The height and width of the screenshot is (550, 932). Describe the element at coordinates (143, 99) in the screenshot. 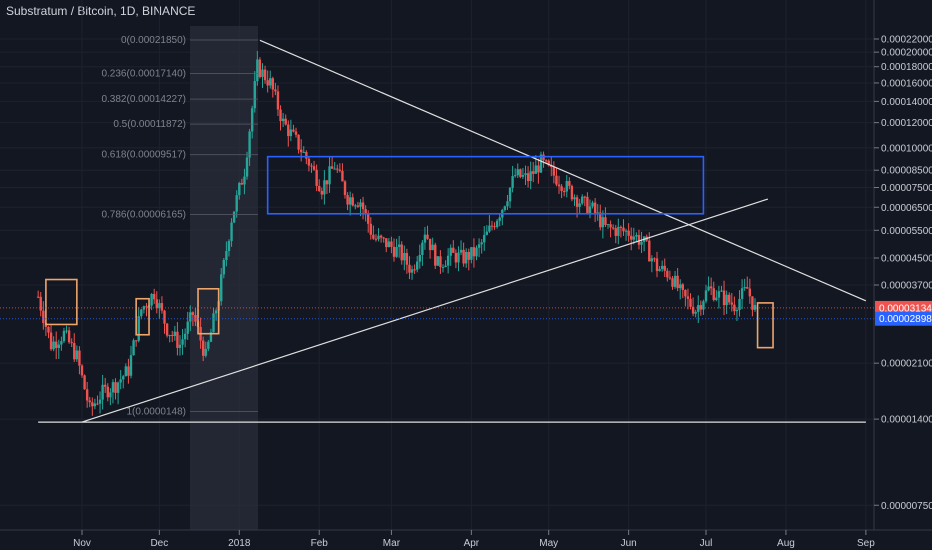

I see `fib-label: 0.382(0.00014227)` at that location.